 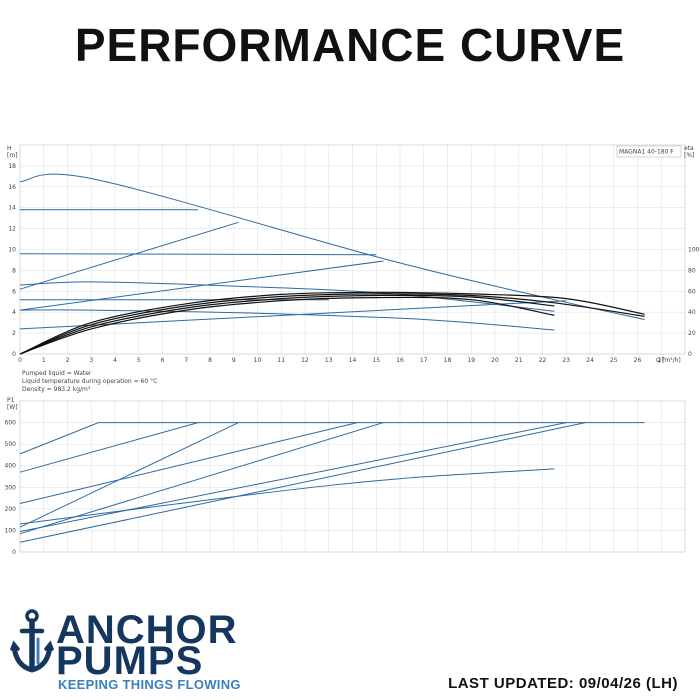 I want to click on y-tick-label: 8, so click(x=14, y=270).